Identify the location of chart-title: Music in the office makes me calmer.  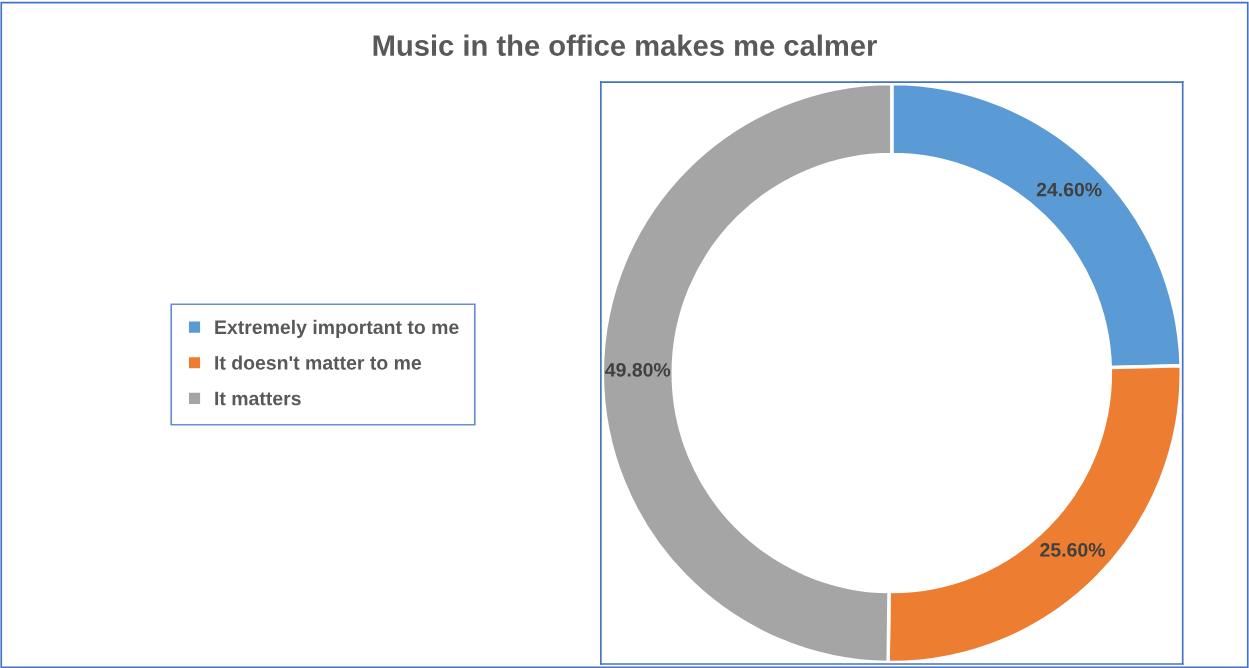
(625, 45).